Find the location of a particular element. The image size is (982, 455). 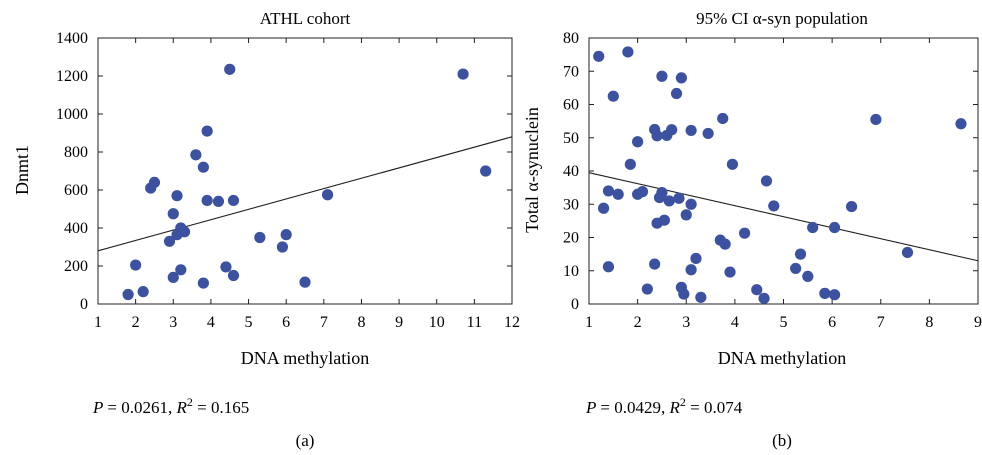

chart-a-ytick-label: 0 is located at coordinates (84, 304).